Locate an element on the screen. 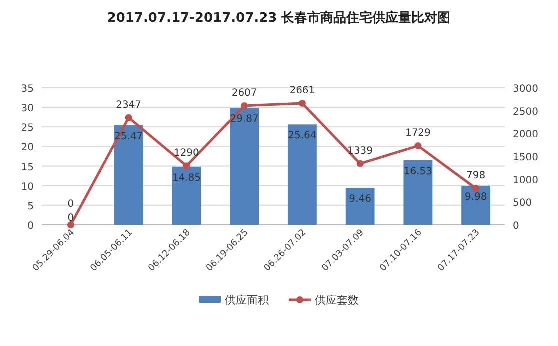  data-label: 1729 is located at coordinates (418, 134).